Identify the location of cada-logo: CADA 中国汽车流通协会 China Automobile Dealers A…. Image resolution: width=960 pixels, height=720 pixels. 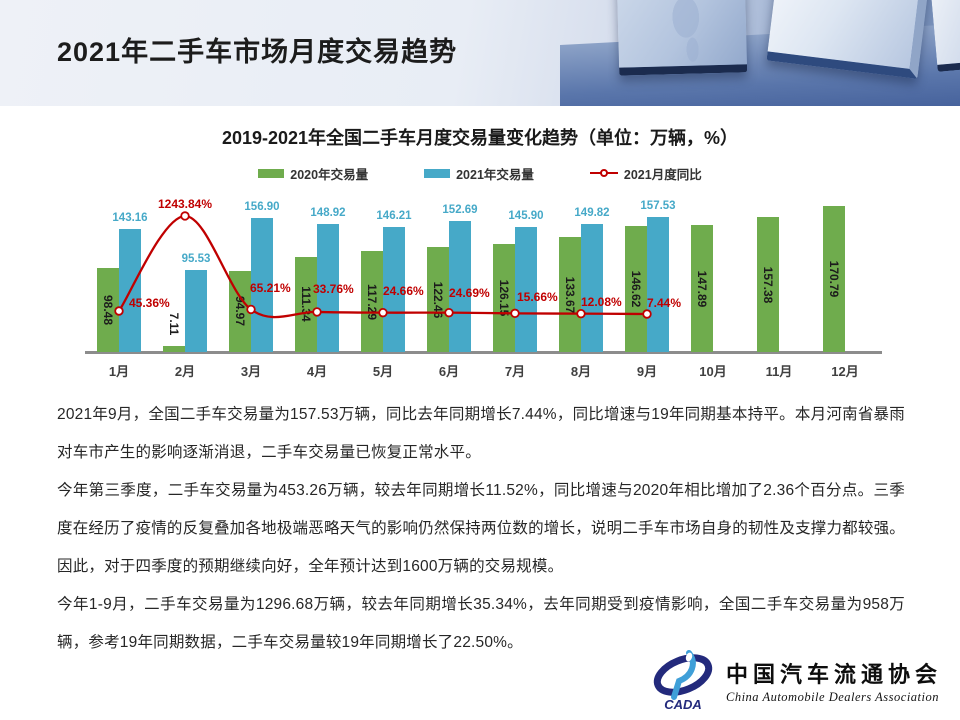
(795, 681).